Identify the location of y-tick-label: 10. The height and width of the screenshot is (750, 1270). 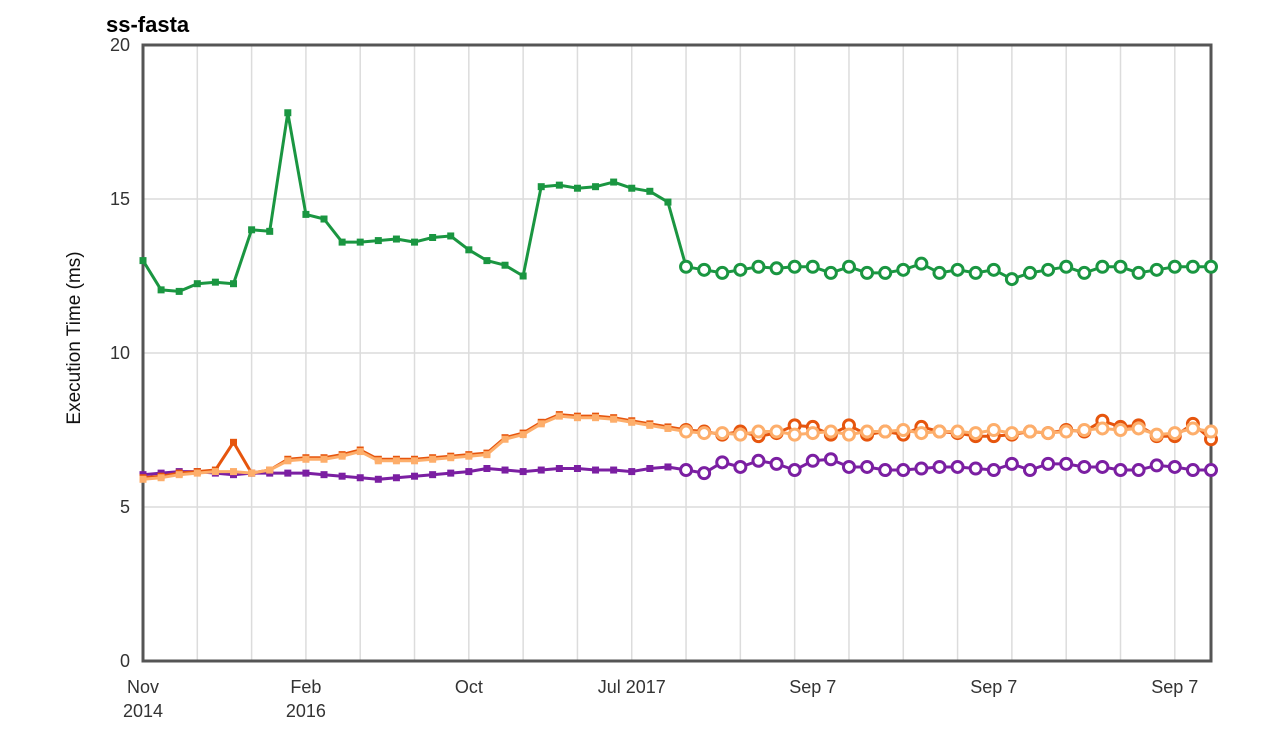
(120, 353).